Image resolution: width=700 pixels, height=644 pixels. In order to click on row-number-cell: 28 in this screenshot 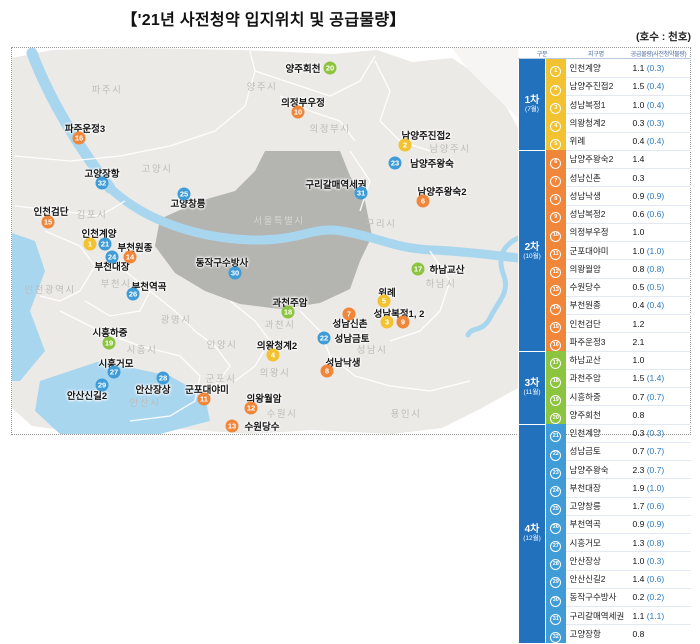, I will do `click(555, 560)`.